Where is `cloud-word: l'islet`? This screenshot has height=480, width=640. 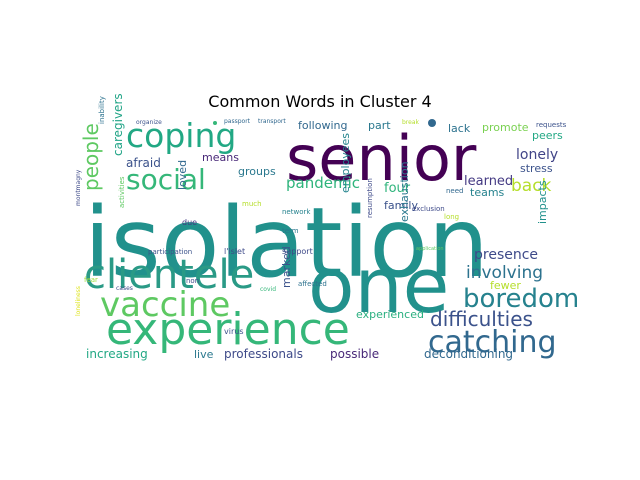 cloud-word: l'islet is located at coordinates (234, 251).